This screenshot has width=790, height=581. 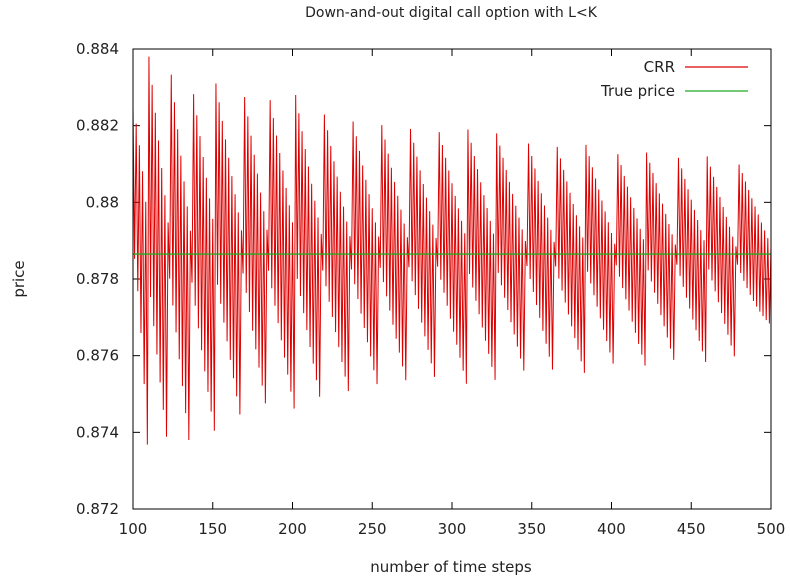 I want to click on x-axis-label: number of time steps, so click(x=451, y=567).